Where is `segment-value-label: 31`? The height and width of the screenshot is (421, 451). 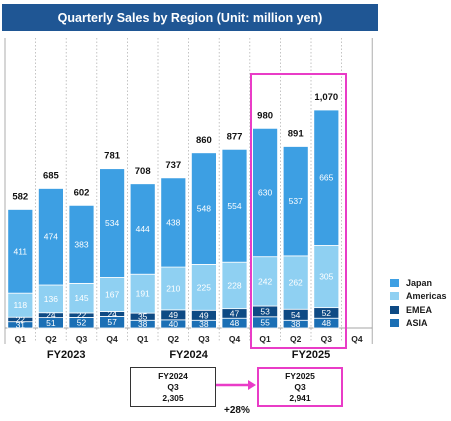 segment-value-label: 31 is located at coordinates (21, 325).